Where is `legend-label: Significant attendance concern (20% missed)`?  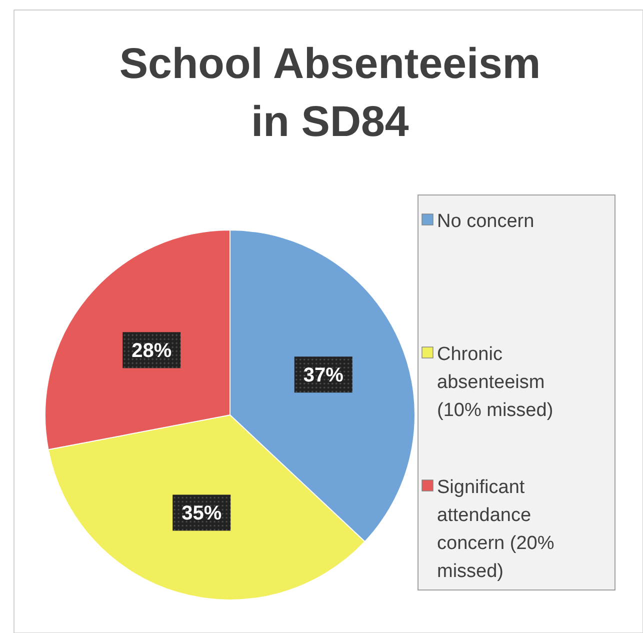
legend-label: Significant attendance concern (20% missed) is located at coordinates (495, 529).